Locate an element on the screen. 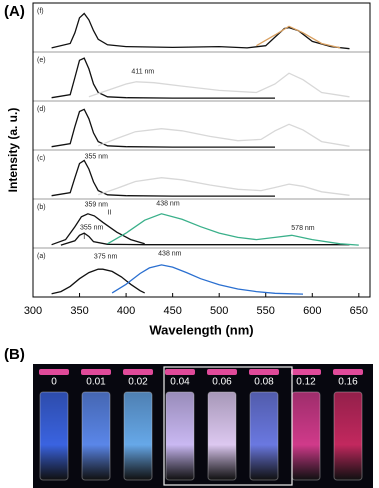  x-tick-label: 500 is located at coordinates (219, 311).